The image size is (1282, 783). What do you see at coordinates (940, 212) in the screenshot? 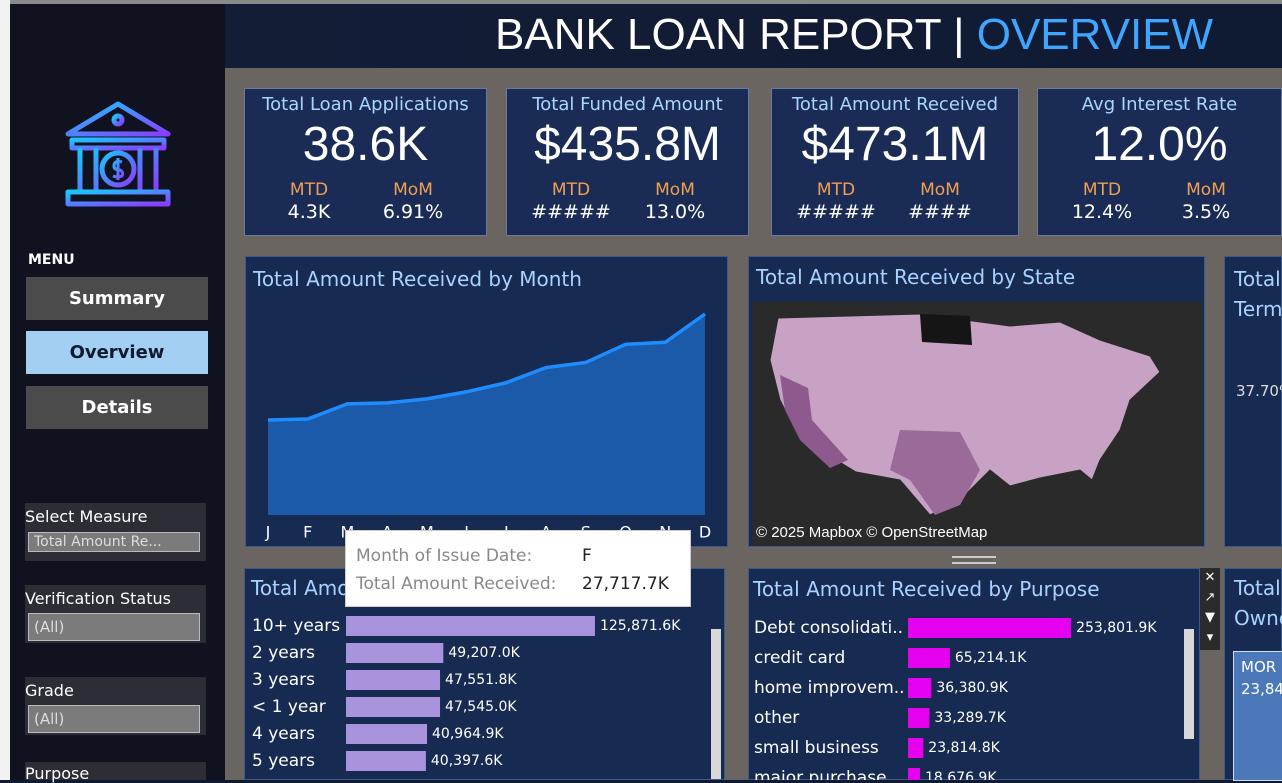
I see `kpi-mom-value: ####` at bounding box center [940, 212].